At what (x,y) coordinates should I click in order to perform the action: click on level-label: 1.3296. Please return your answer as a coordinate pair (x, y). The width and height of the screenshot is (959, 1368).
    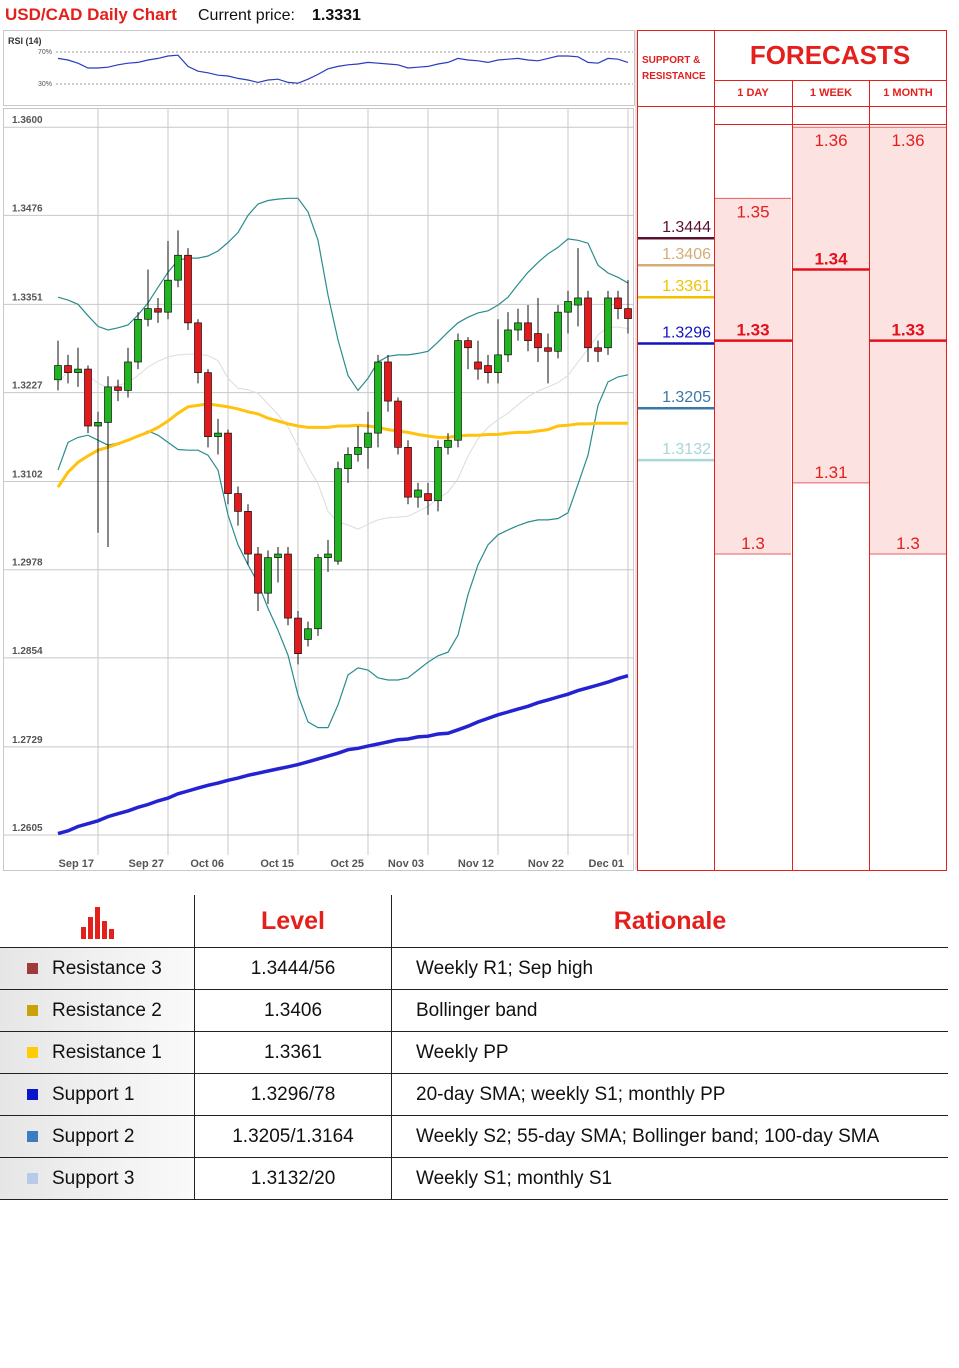
    Looking at the image, I should click on (686, 332).